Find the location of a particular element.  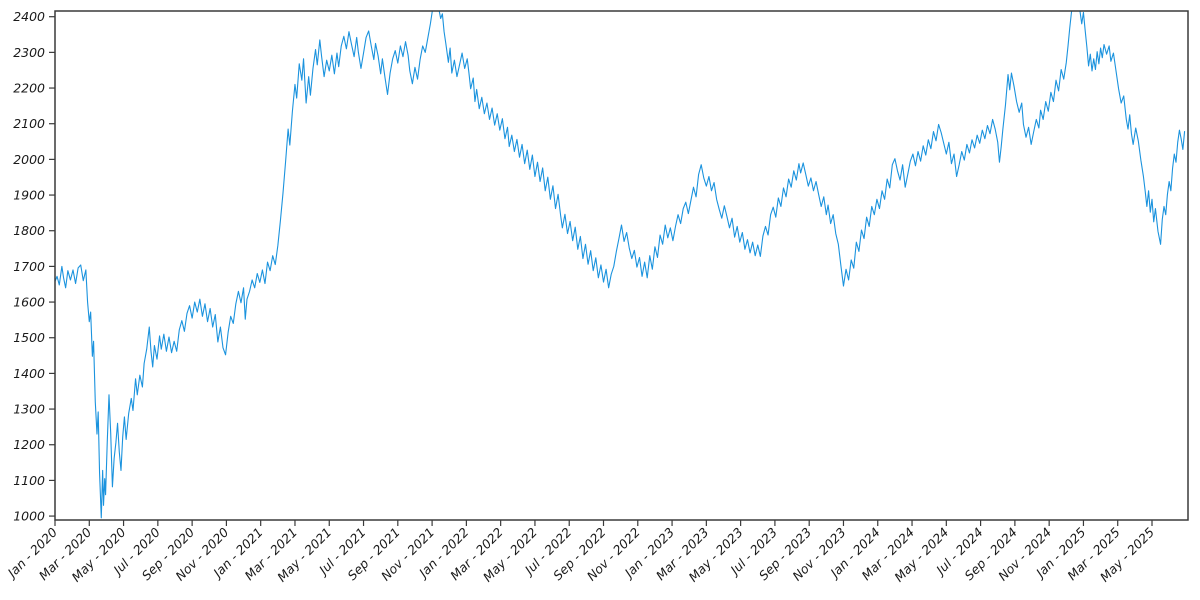

y-tick-label: 1700 is located at coordinates (29, 266).